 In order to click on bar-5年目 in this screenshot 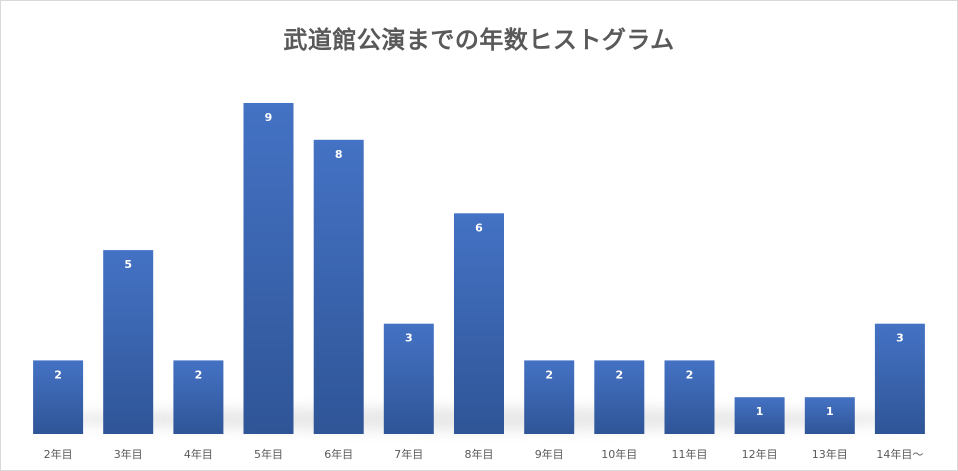, I will do `click(268, 268)`.